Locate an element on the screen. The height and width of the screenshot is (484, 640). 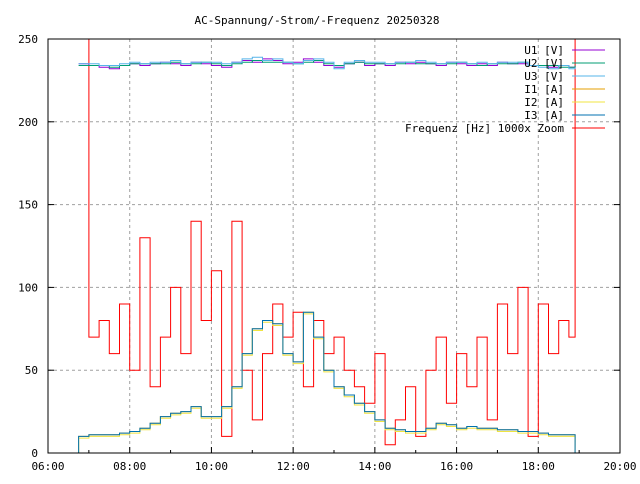
legend-label: I3 [A] is located at coordinates (544, 115).